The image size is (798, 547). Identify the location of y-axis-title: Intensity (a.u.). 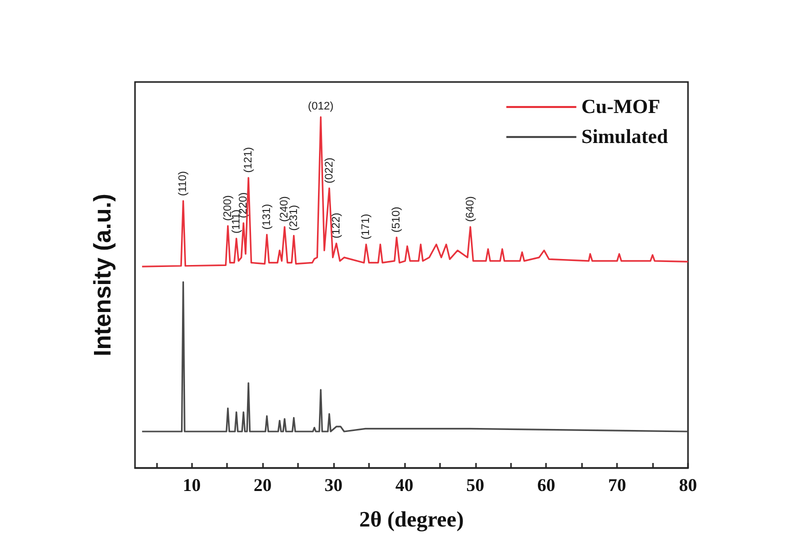
(103, 275).